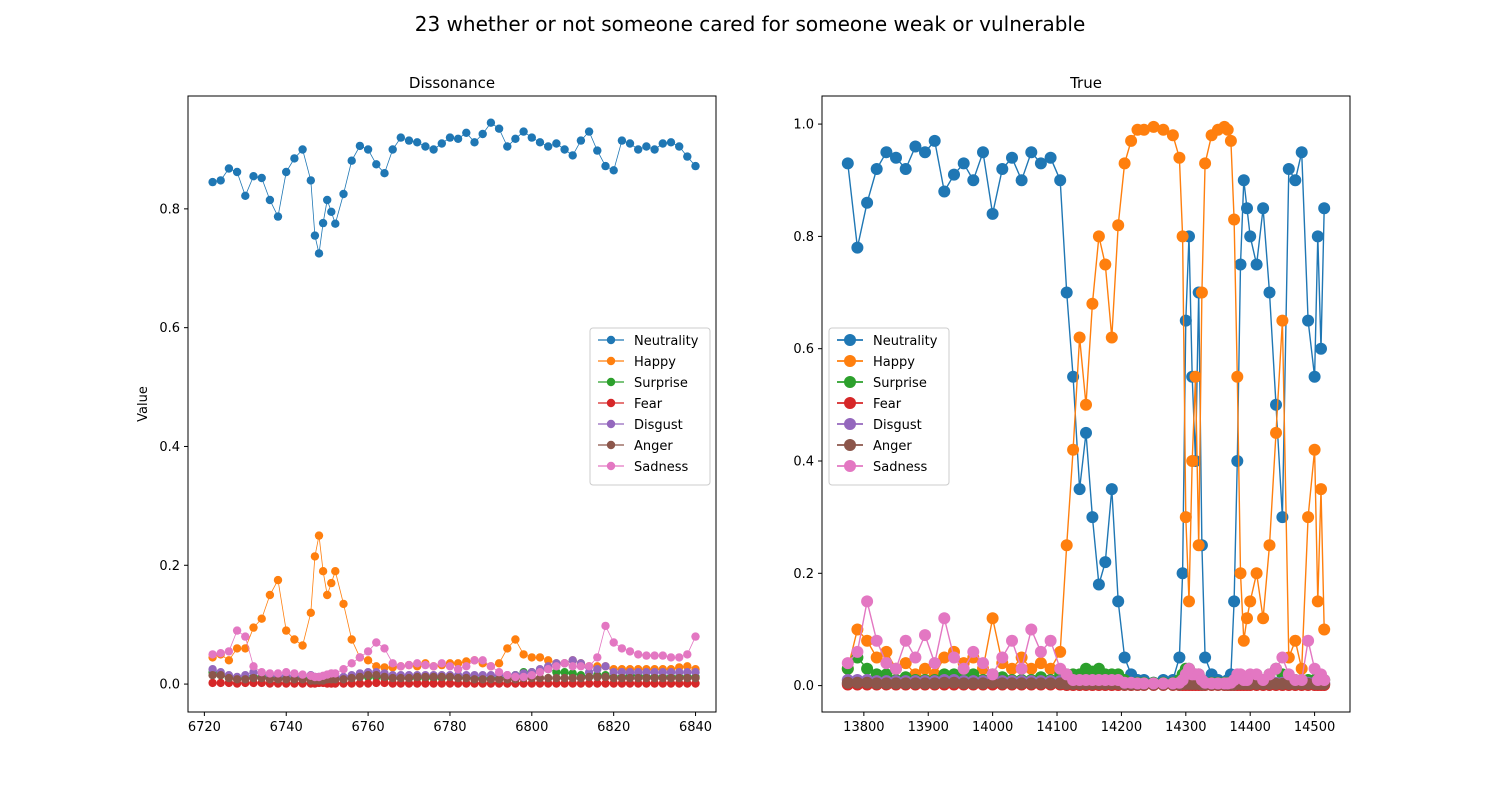 This screenshot has height=800, width=1500. I want to click on series-neutrality, so click(454, 188).